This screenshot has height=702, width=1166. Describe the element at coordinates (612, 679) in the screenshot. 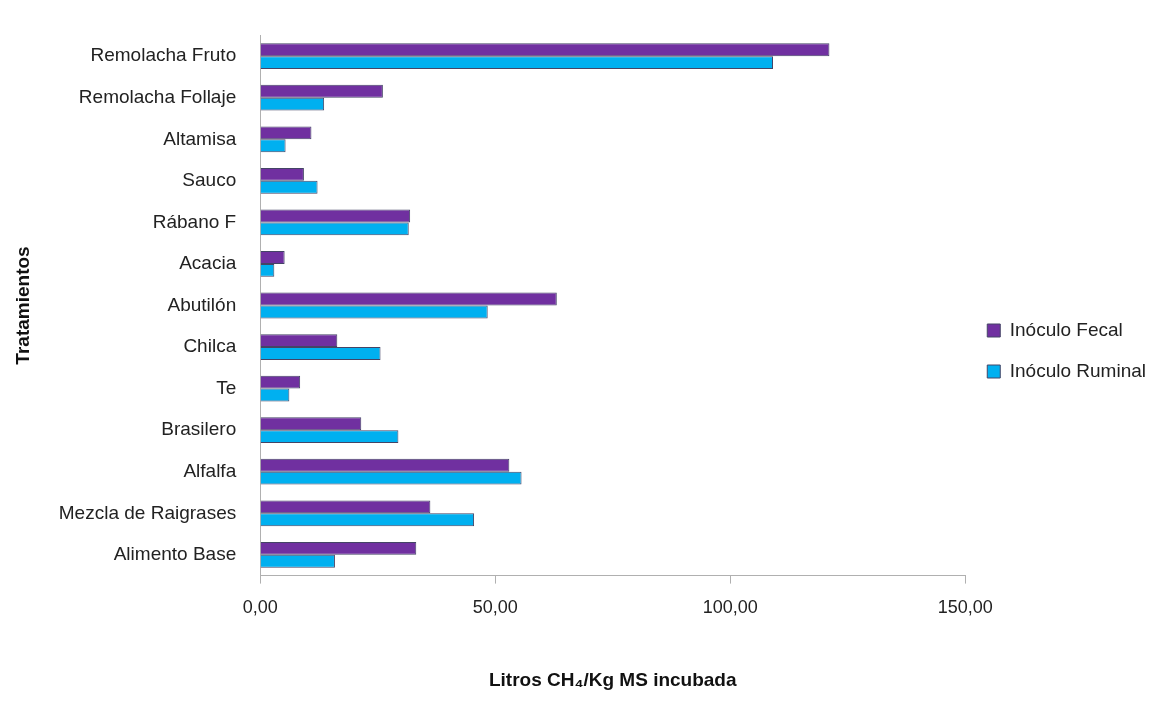

I see `x-axis-title: Litros CH₄/Kg MS incubada` at that location.